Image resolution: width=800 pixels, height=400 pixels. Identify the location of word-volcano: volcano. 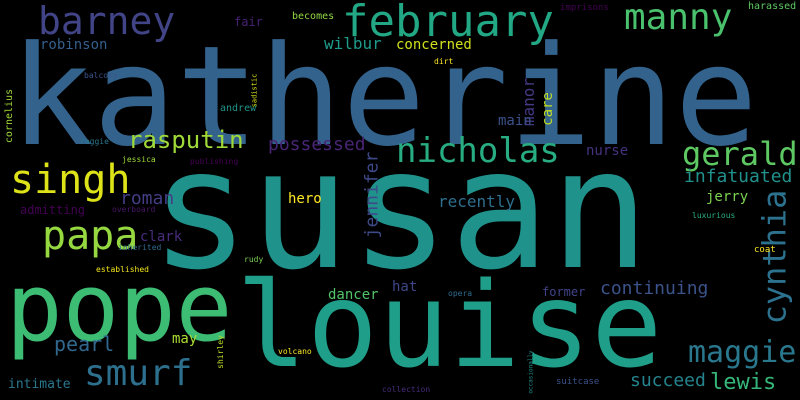
(295, 351).